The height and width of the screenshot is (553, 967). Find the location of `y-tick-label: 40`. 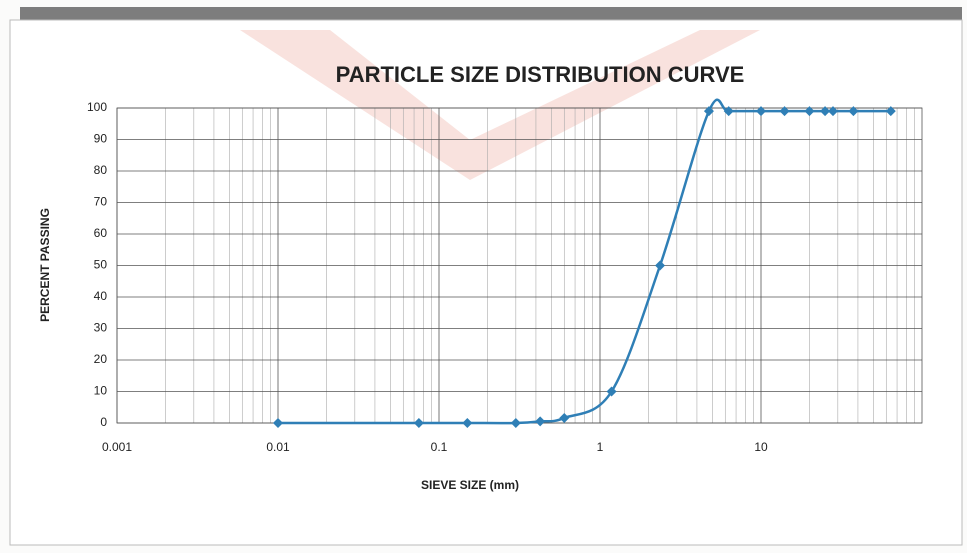

y-tick-label: 40 is located at coordinates (101, 296).